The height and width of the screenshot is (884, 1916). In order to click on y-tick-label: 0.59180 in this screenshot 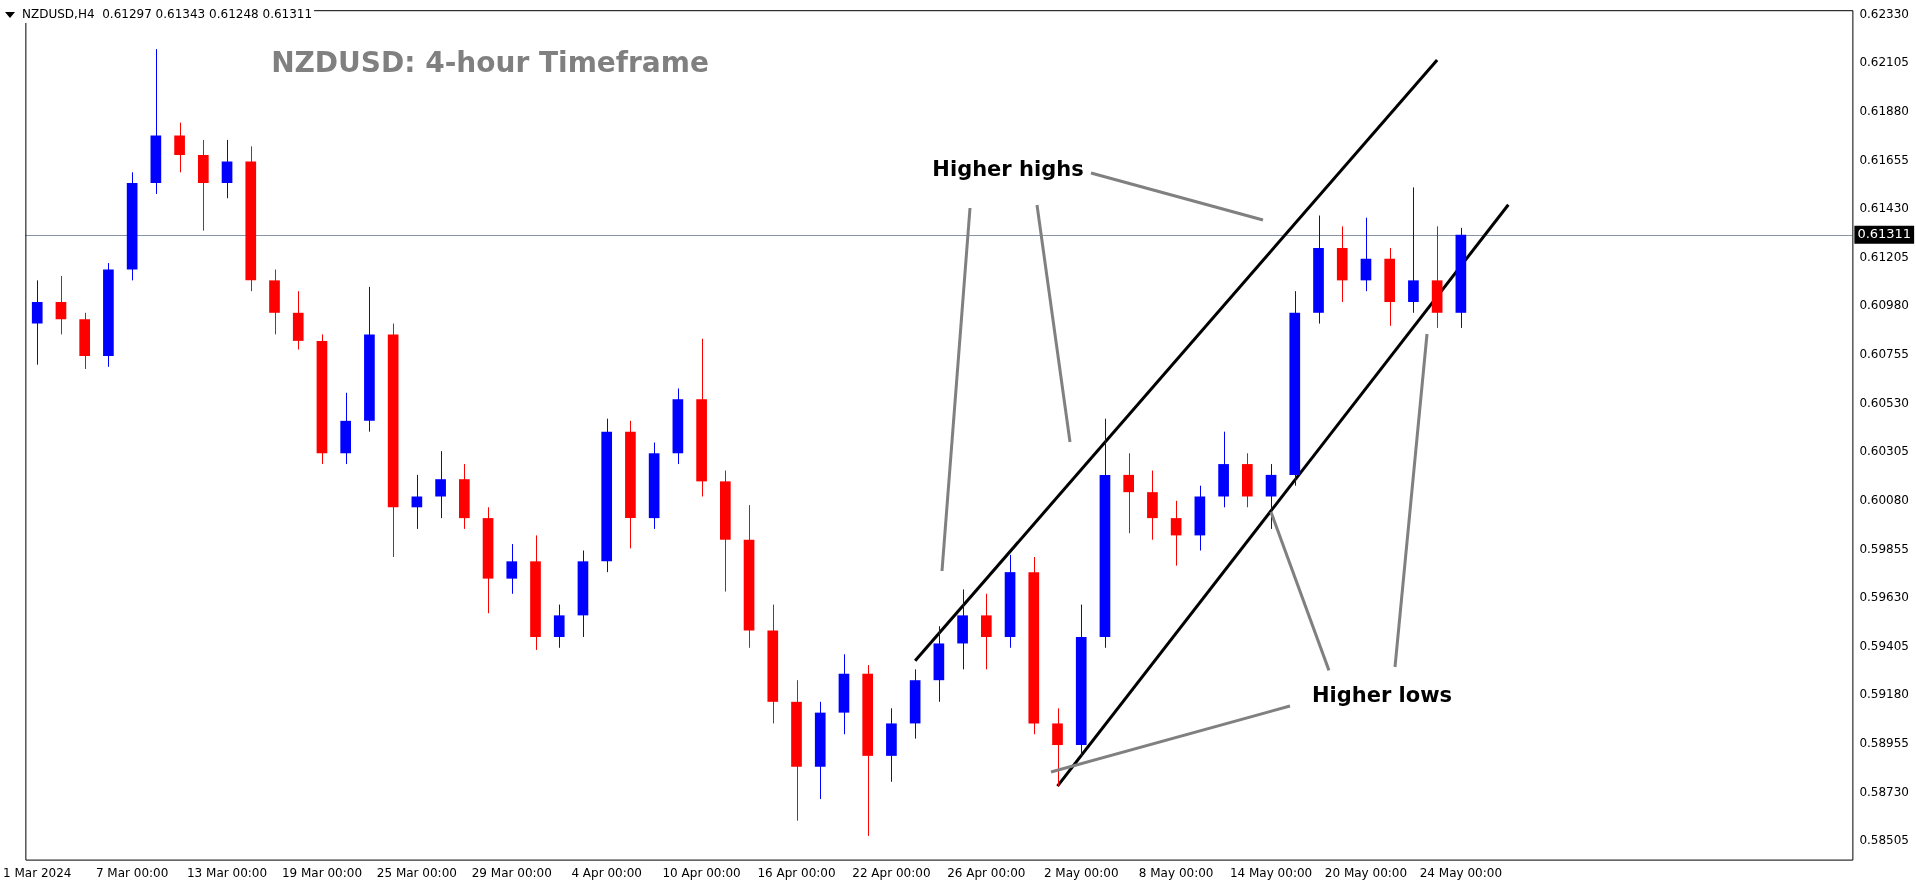, I will do `click(1884, 694)`.